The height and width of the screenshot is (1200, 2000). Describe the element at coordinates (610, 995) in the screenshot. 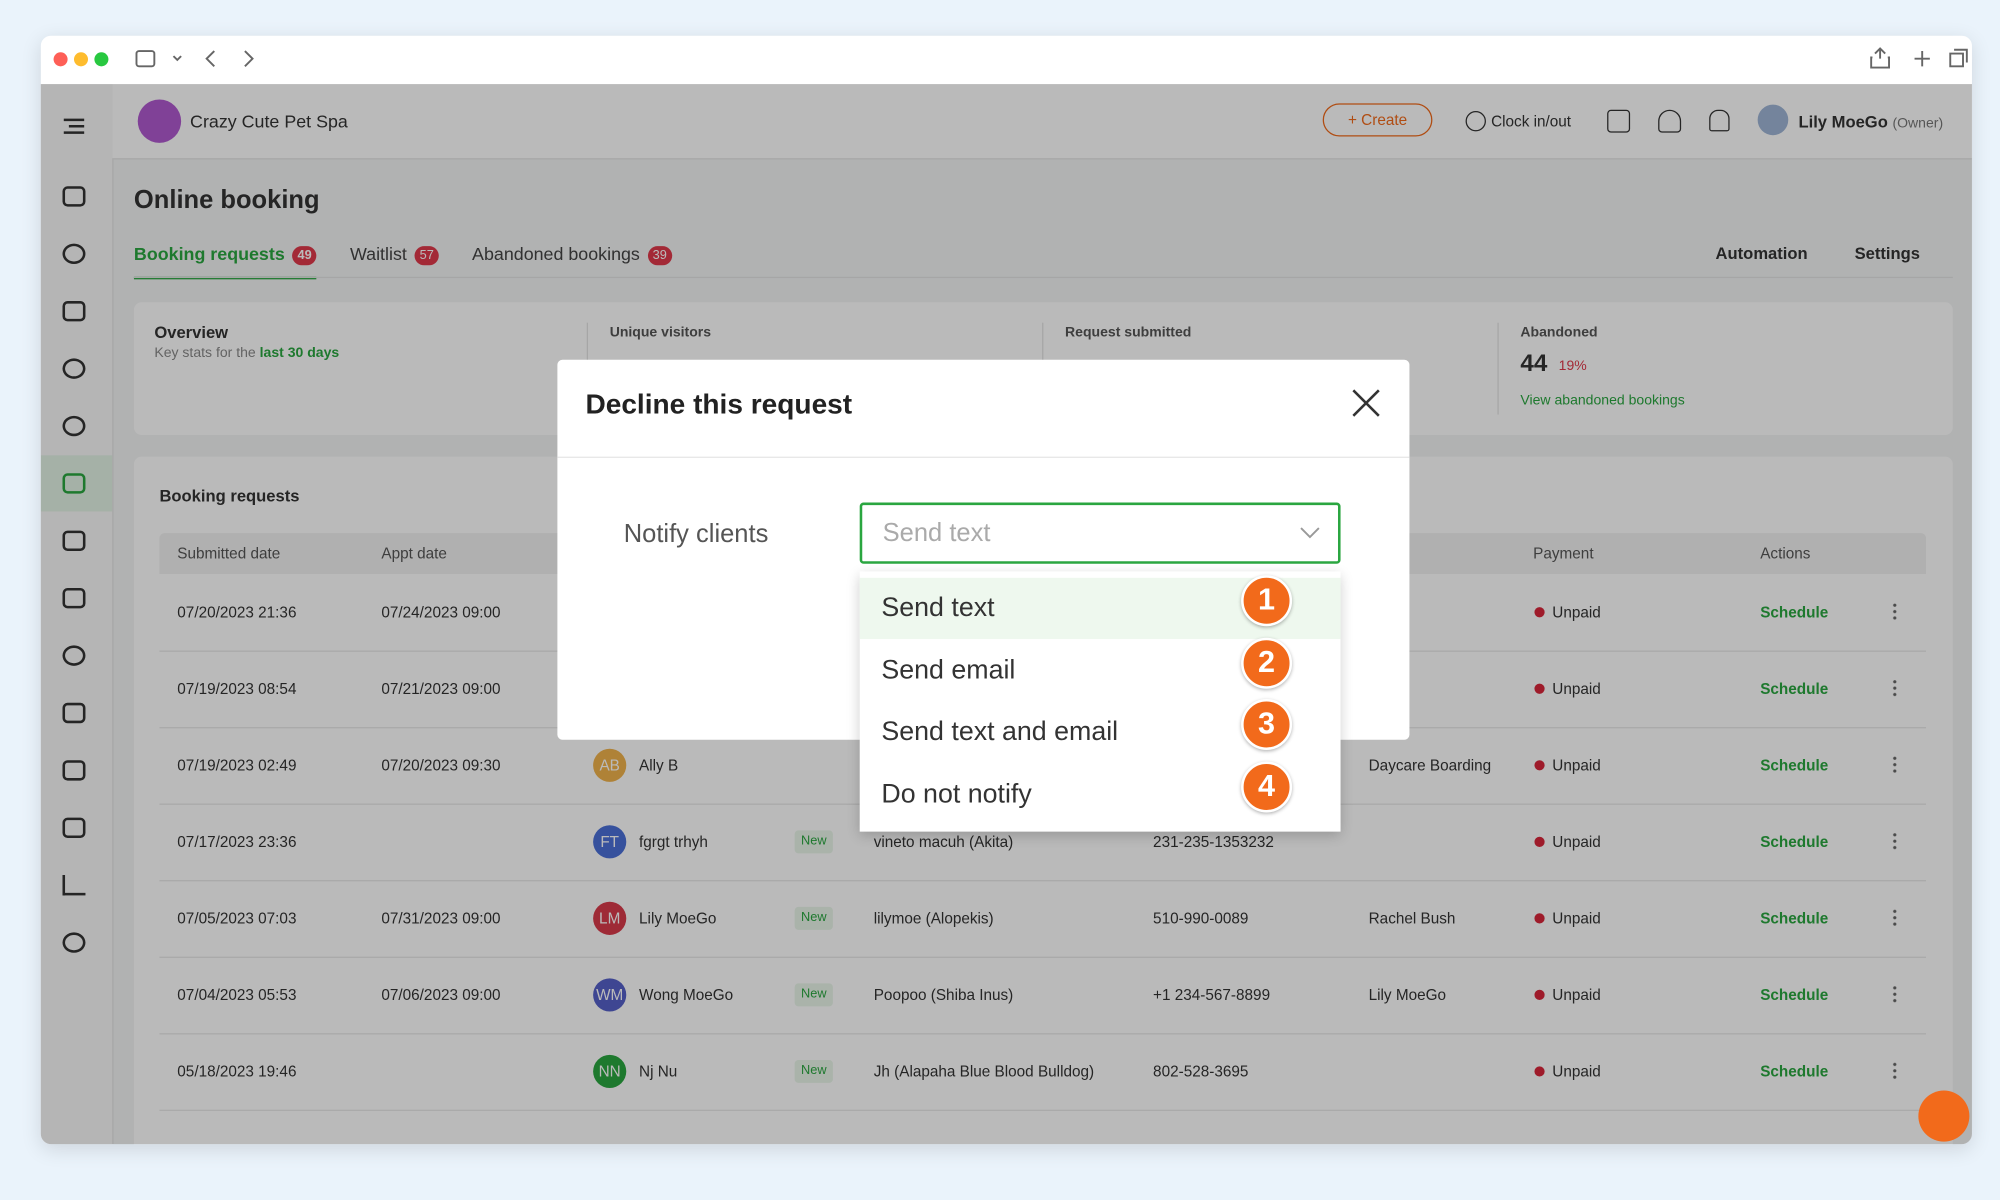

I see `client-avatar: WM` at that location.